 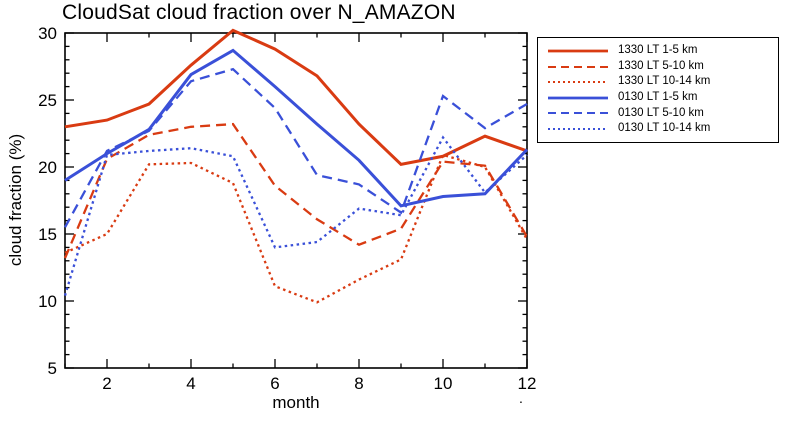 I want to click on x-tick-label: 8, so click(x=358, y=383).